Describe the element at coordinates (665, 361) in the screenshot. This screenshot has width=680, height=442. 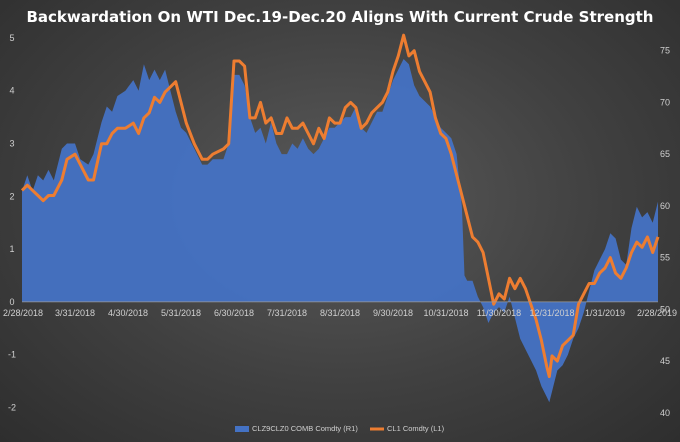
I see `right-axis-tick-label: 45` at that location.